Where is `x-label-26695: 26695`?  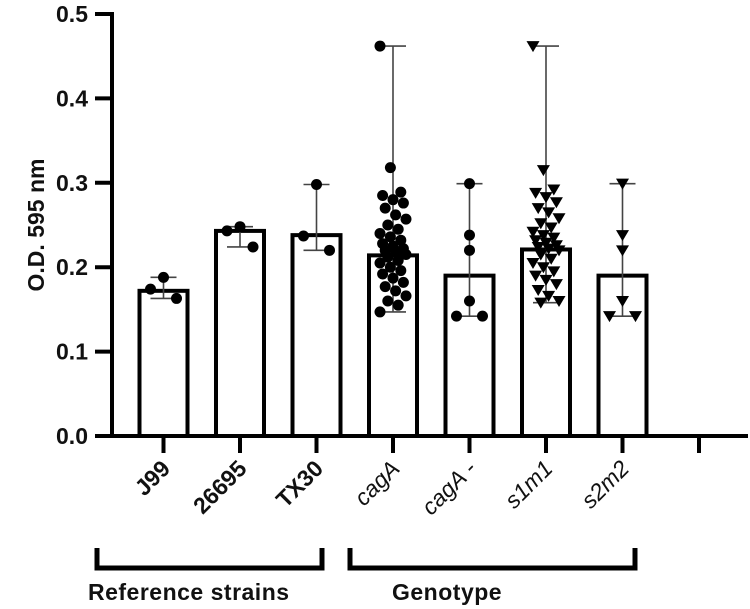 x-label-26695: 26695 is located at coordinates (220, 487).